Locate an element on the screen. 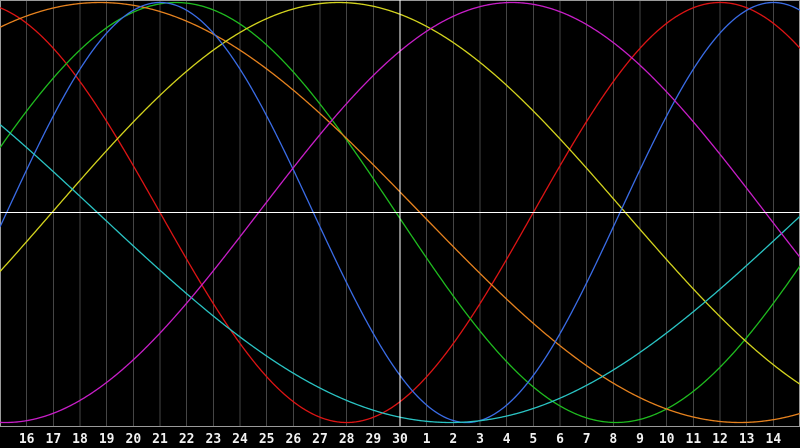 The image size is (800, 448). x-tick-label: 3 is located at coordinates (480, 439).